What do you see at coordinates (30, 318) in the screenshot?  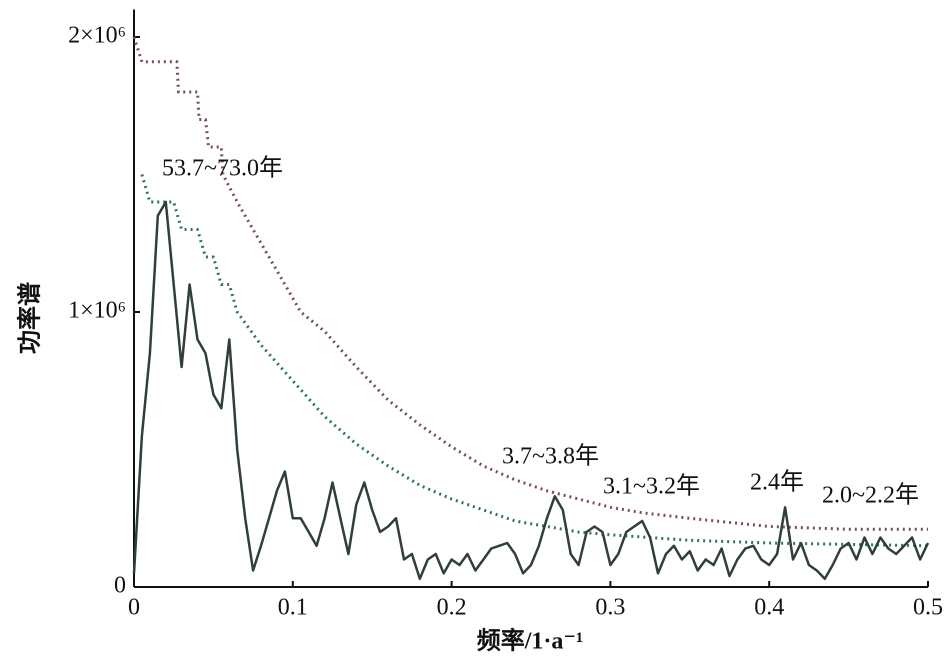 I see `y-axis-label: 功率谱` at bounding box center [30, 318].